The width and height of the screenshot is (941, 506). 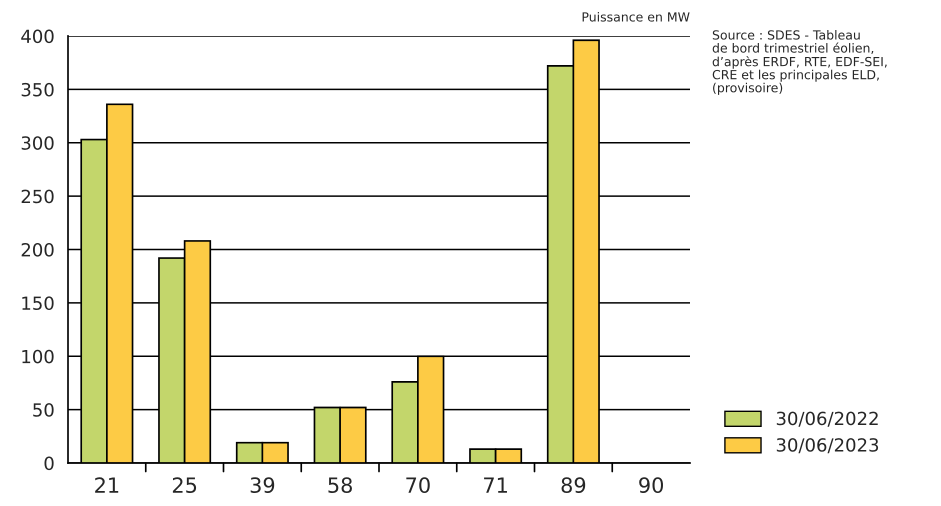 What do you see at coordinates (651, 485) in the screenshot?
I see `x-tick-label: 90` at bounding box center [651, 485].